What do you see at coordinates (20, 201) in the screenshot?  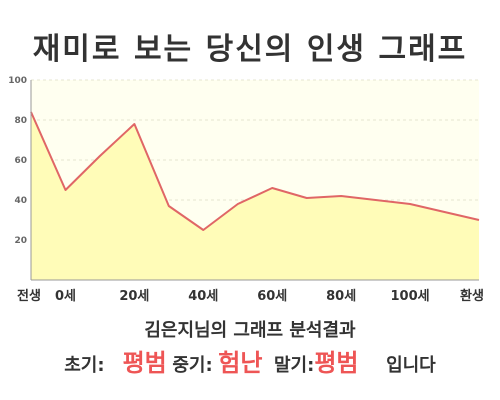 I see `y-tick-label: 40` at bounding box center [20, 201].